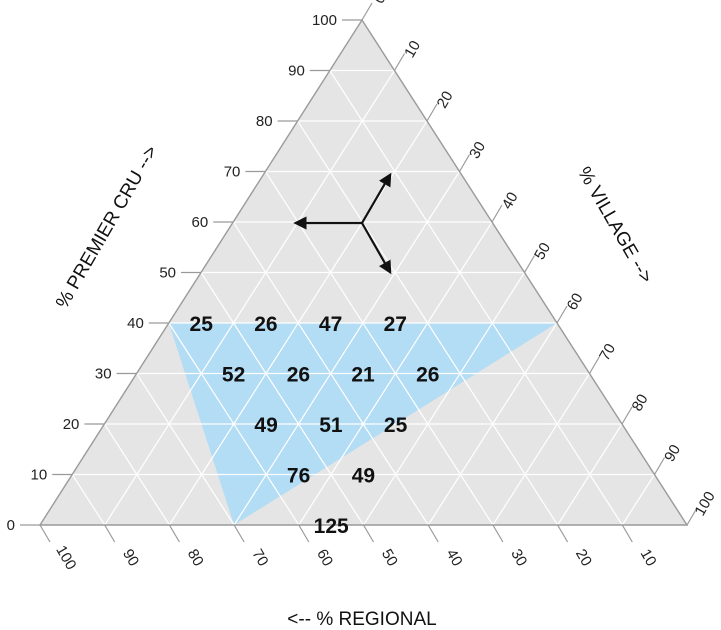  I want to click on left-tick-label: 100, so click(324, 20).